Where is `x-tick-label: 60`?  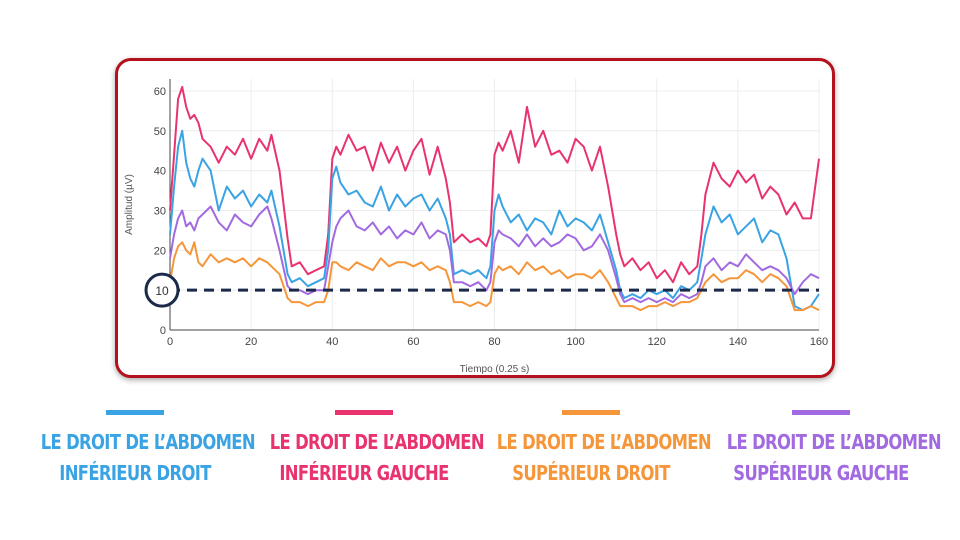 x-tick-label: 60 is located at coordinates (413, 342).